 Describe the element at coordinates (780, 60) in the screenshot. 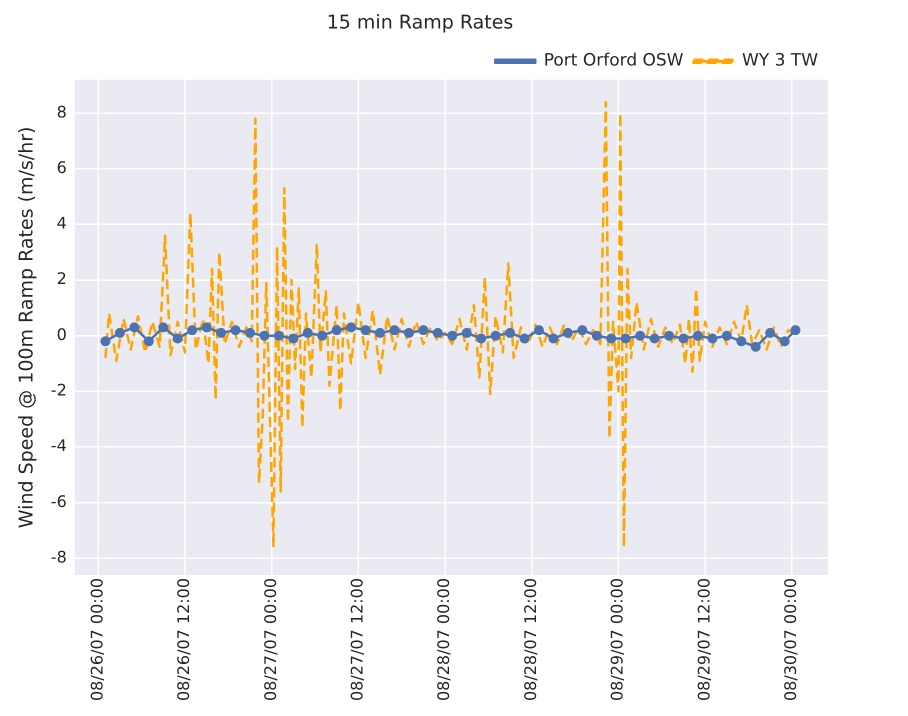

I see `legend-label: WY 3 TW` at that location.